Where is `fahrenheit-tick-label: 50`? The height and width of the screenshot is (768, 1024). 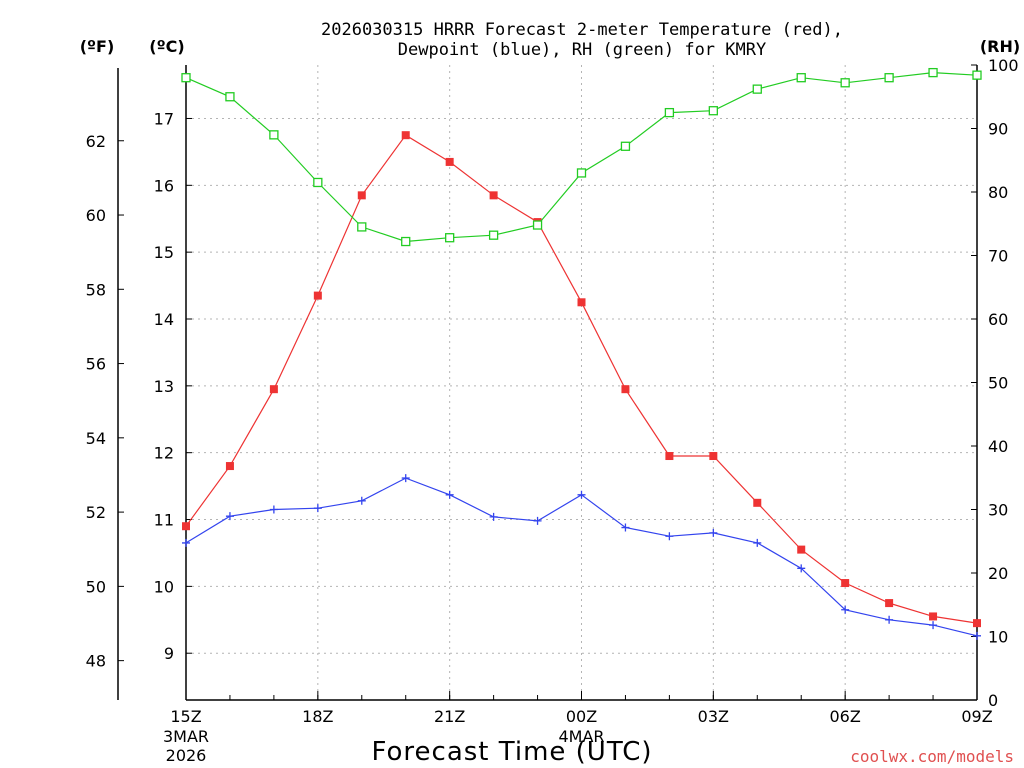
fahrenheit-tick-label: 50 is located at coordinates (96, 586).